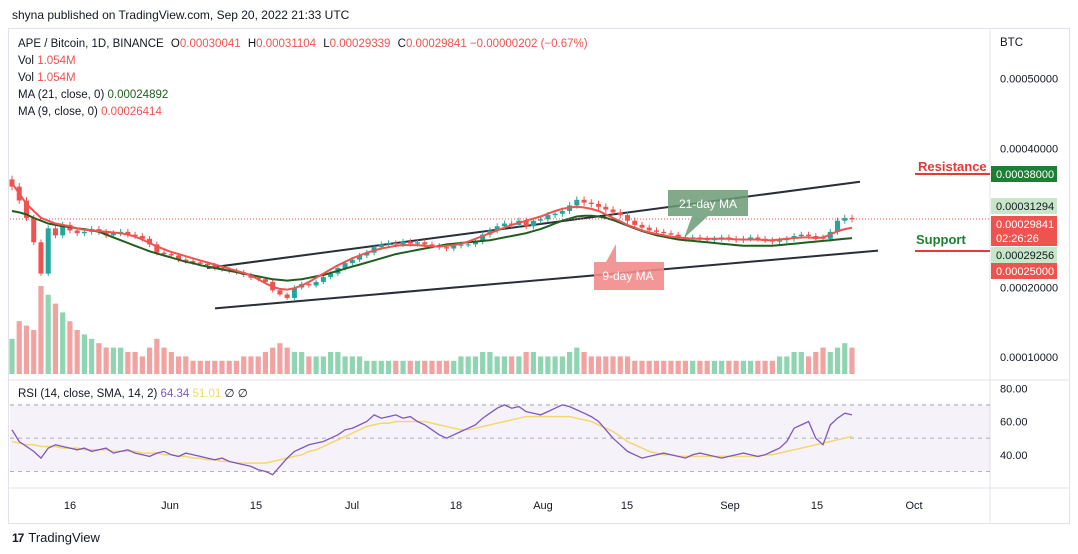 The image size is (1078, 554). Describe the element at coordinates (91, 44) in the screenshot. I see `symbol-title: APE / Bitcoin, 1D, BINANCE` at that location.